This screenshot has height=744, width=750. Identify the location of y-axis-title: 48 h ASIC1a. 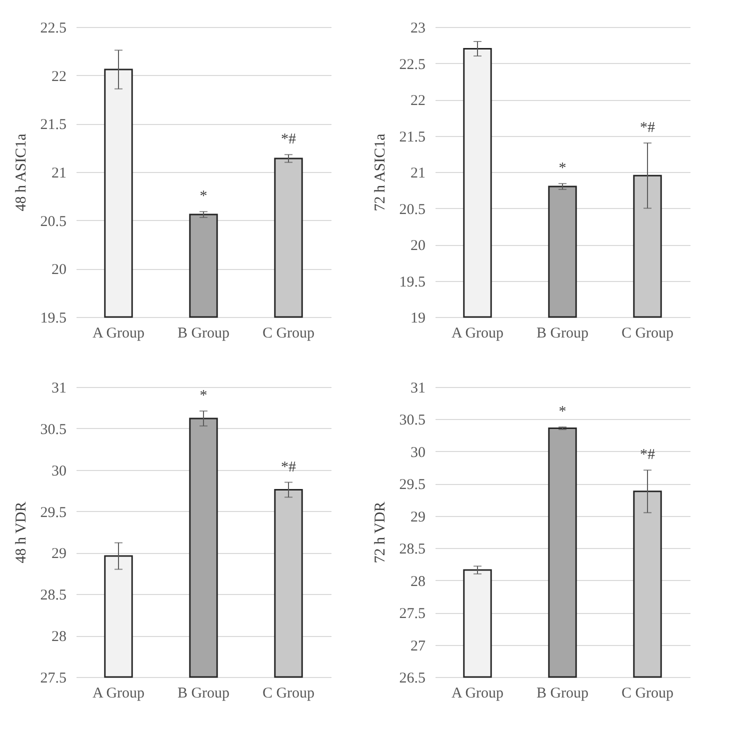
(21, 172).